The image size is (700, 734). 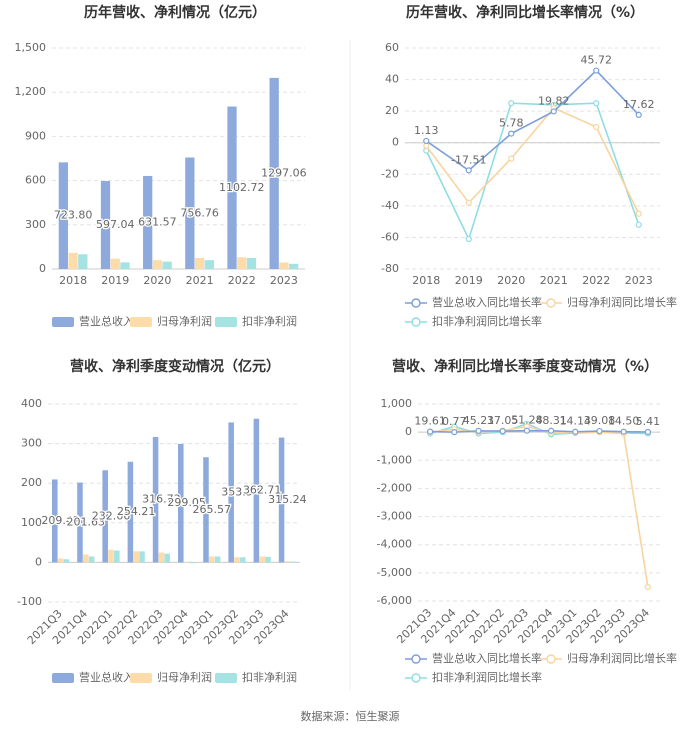 I want to click on value-label: 0.77, so click(x=454, y=421).